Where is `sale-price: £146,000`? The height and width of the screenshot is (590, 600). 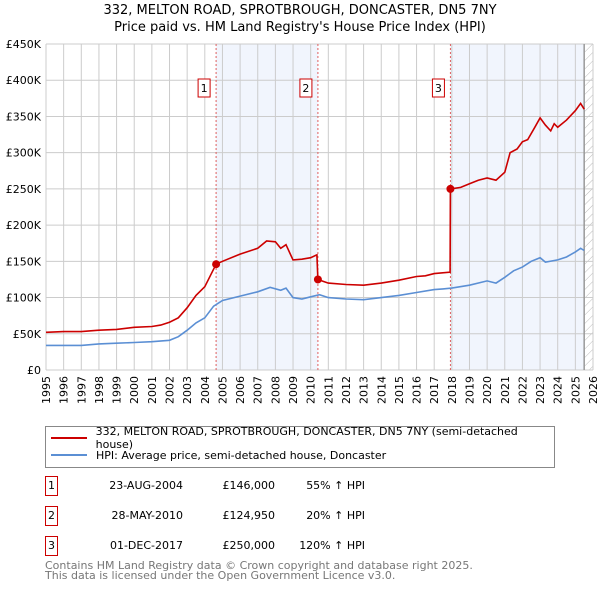
sale-price: £146,000 is located at coordinates (249, 485).